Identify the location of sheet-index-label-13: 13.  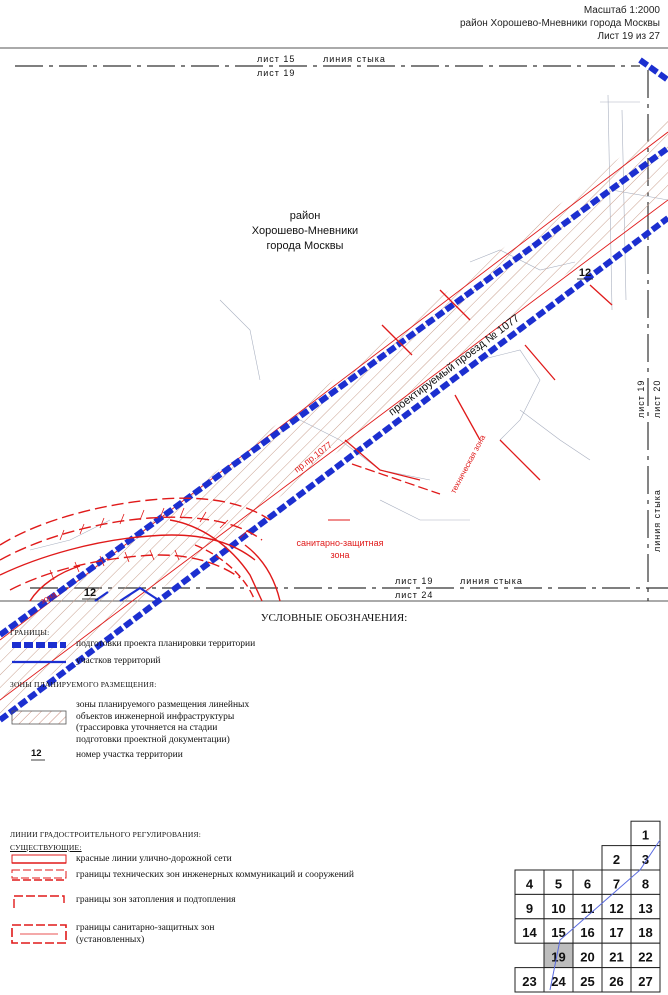
(645, 908).